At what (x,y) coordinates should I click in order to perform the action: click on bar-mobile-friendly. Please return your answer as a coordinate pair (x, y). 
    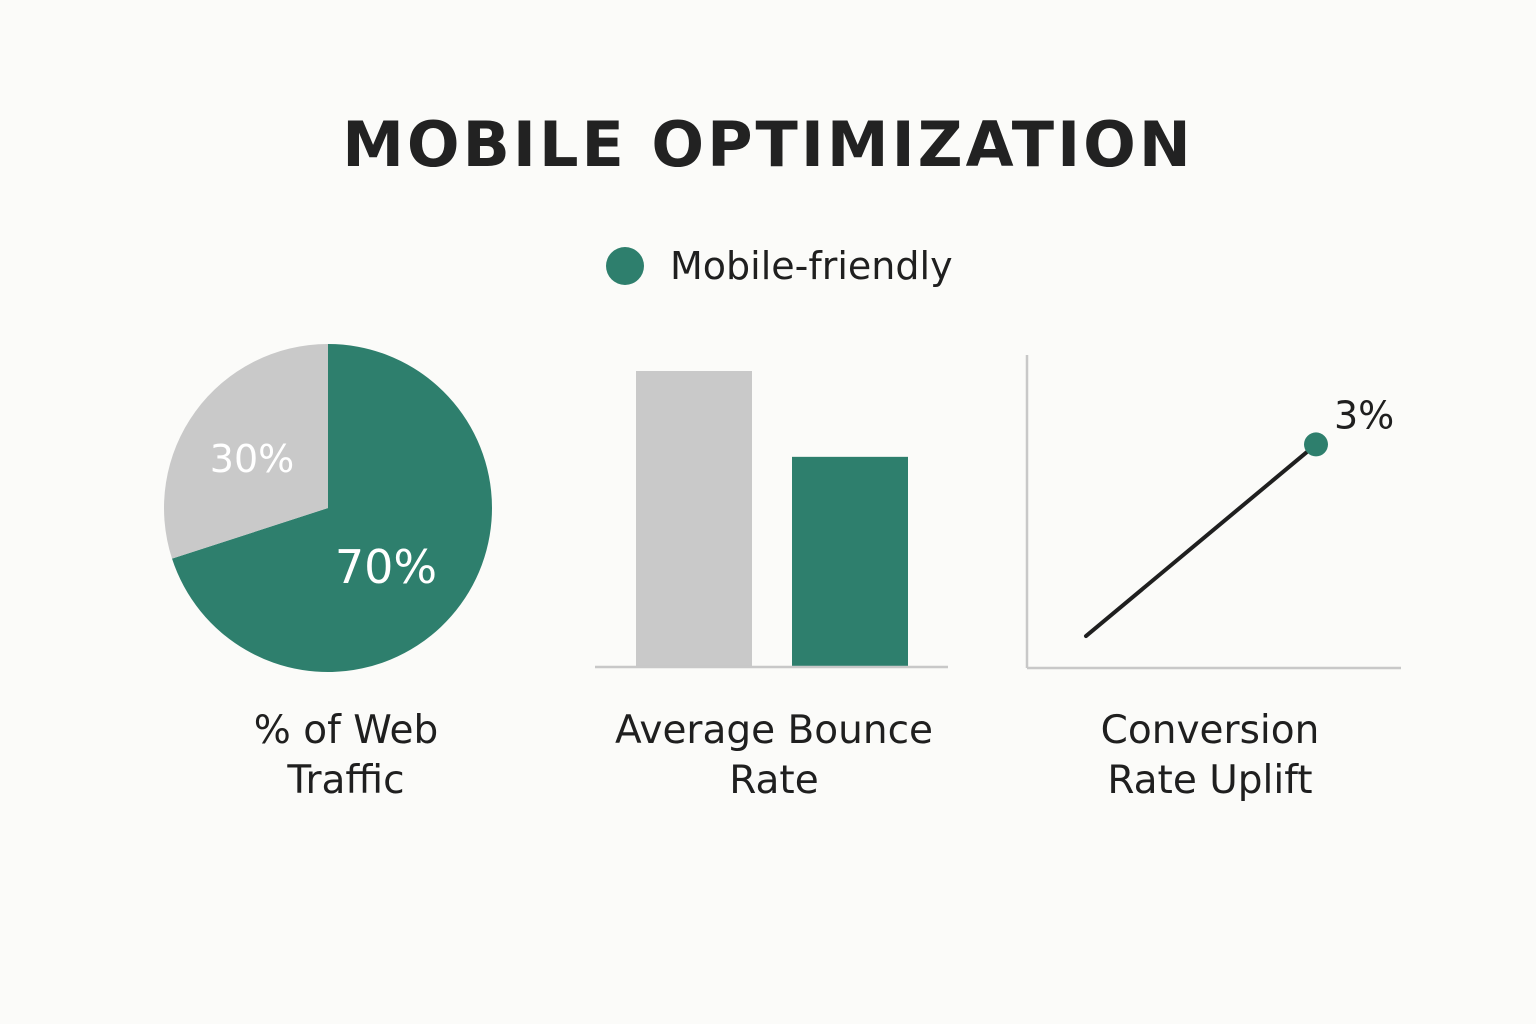
    Looking at the image, I should click on (850, 561).